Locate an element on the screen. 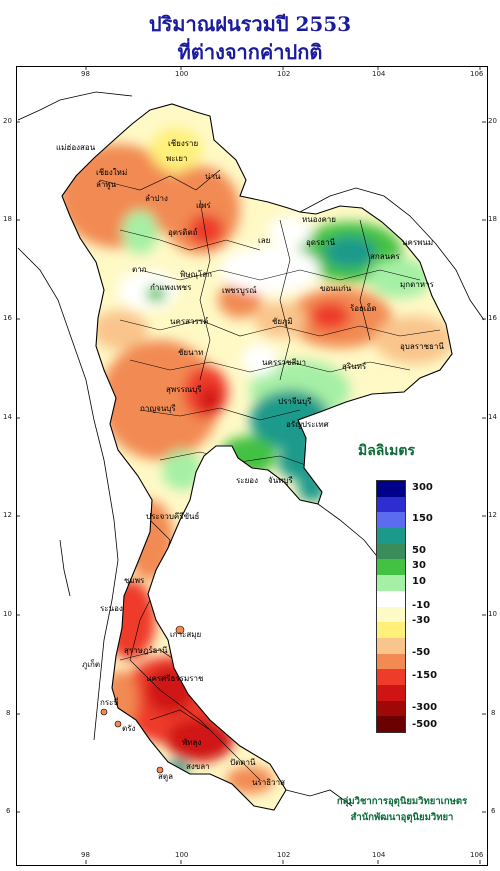 The width and height of the screenshot is (500, 871). legend-title: มิลลิเมตร is located at coordinates (387, 451).